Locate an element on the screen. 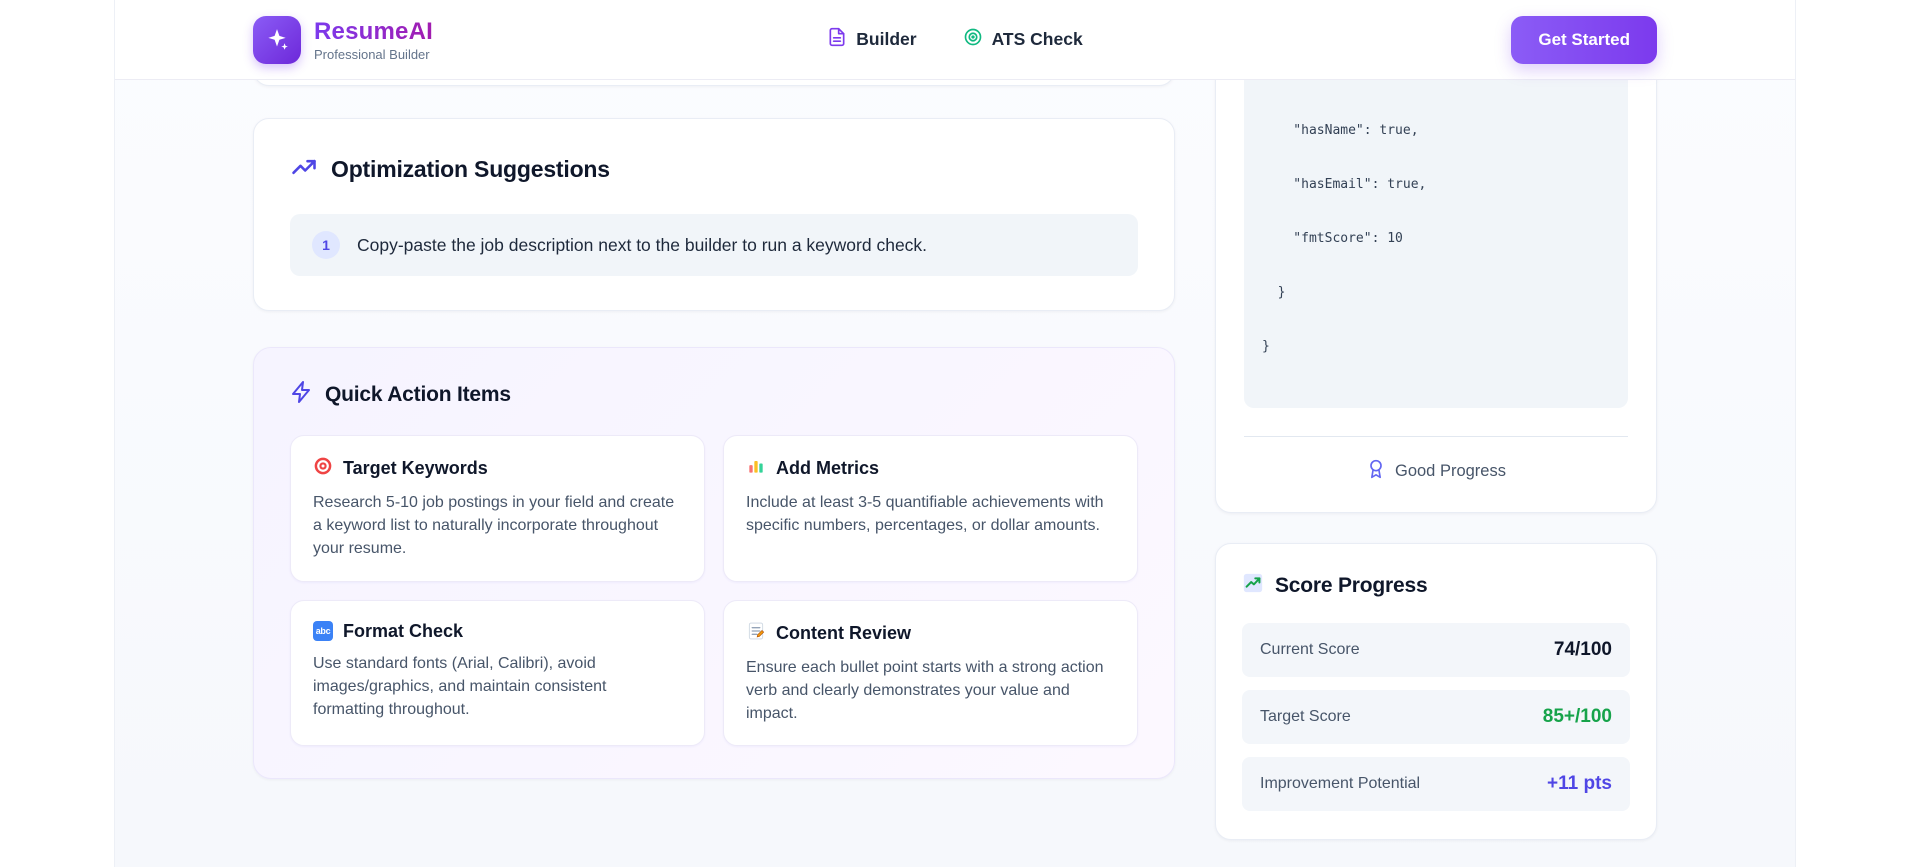 The image size is (1910, 867). optimization-title: Optimization Suggestions is located at coordinates (470, 169).